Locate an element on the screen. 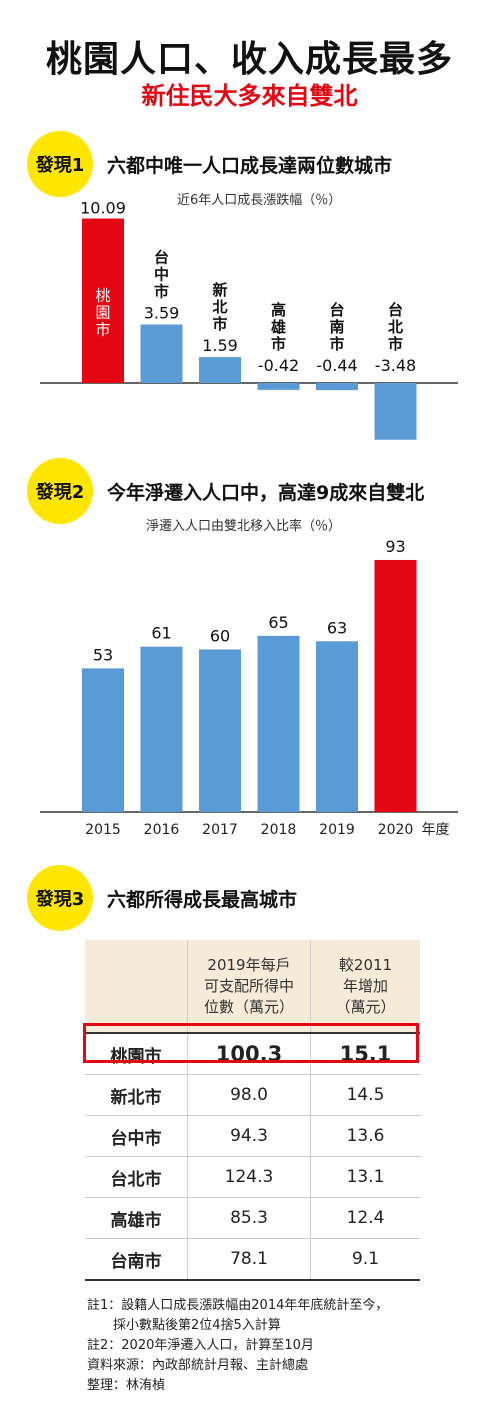 The width and height of the screenshot is (499, 1414). table-cell-value: 94.3 is located at coordinates (249, 1136).